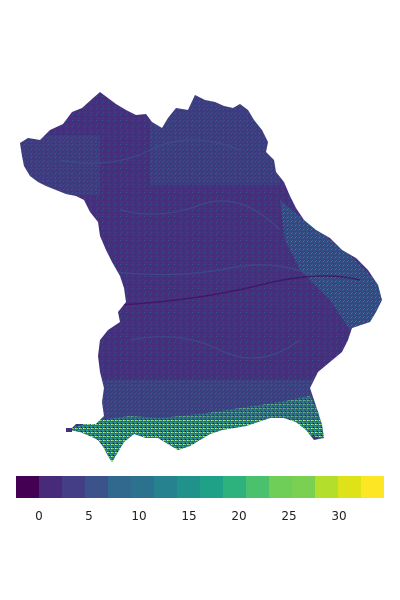  I want to click on legend-tick-label: 15, so click(189, 516).